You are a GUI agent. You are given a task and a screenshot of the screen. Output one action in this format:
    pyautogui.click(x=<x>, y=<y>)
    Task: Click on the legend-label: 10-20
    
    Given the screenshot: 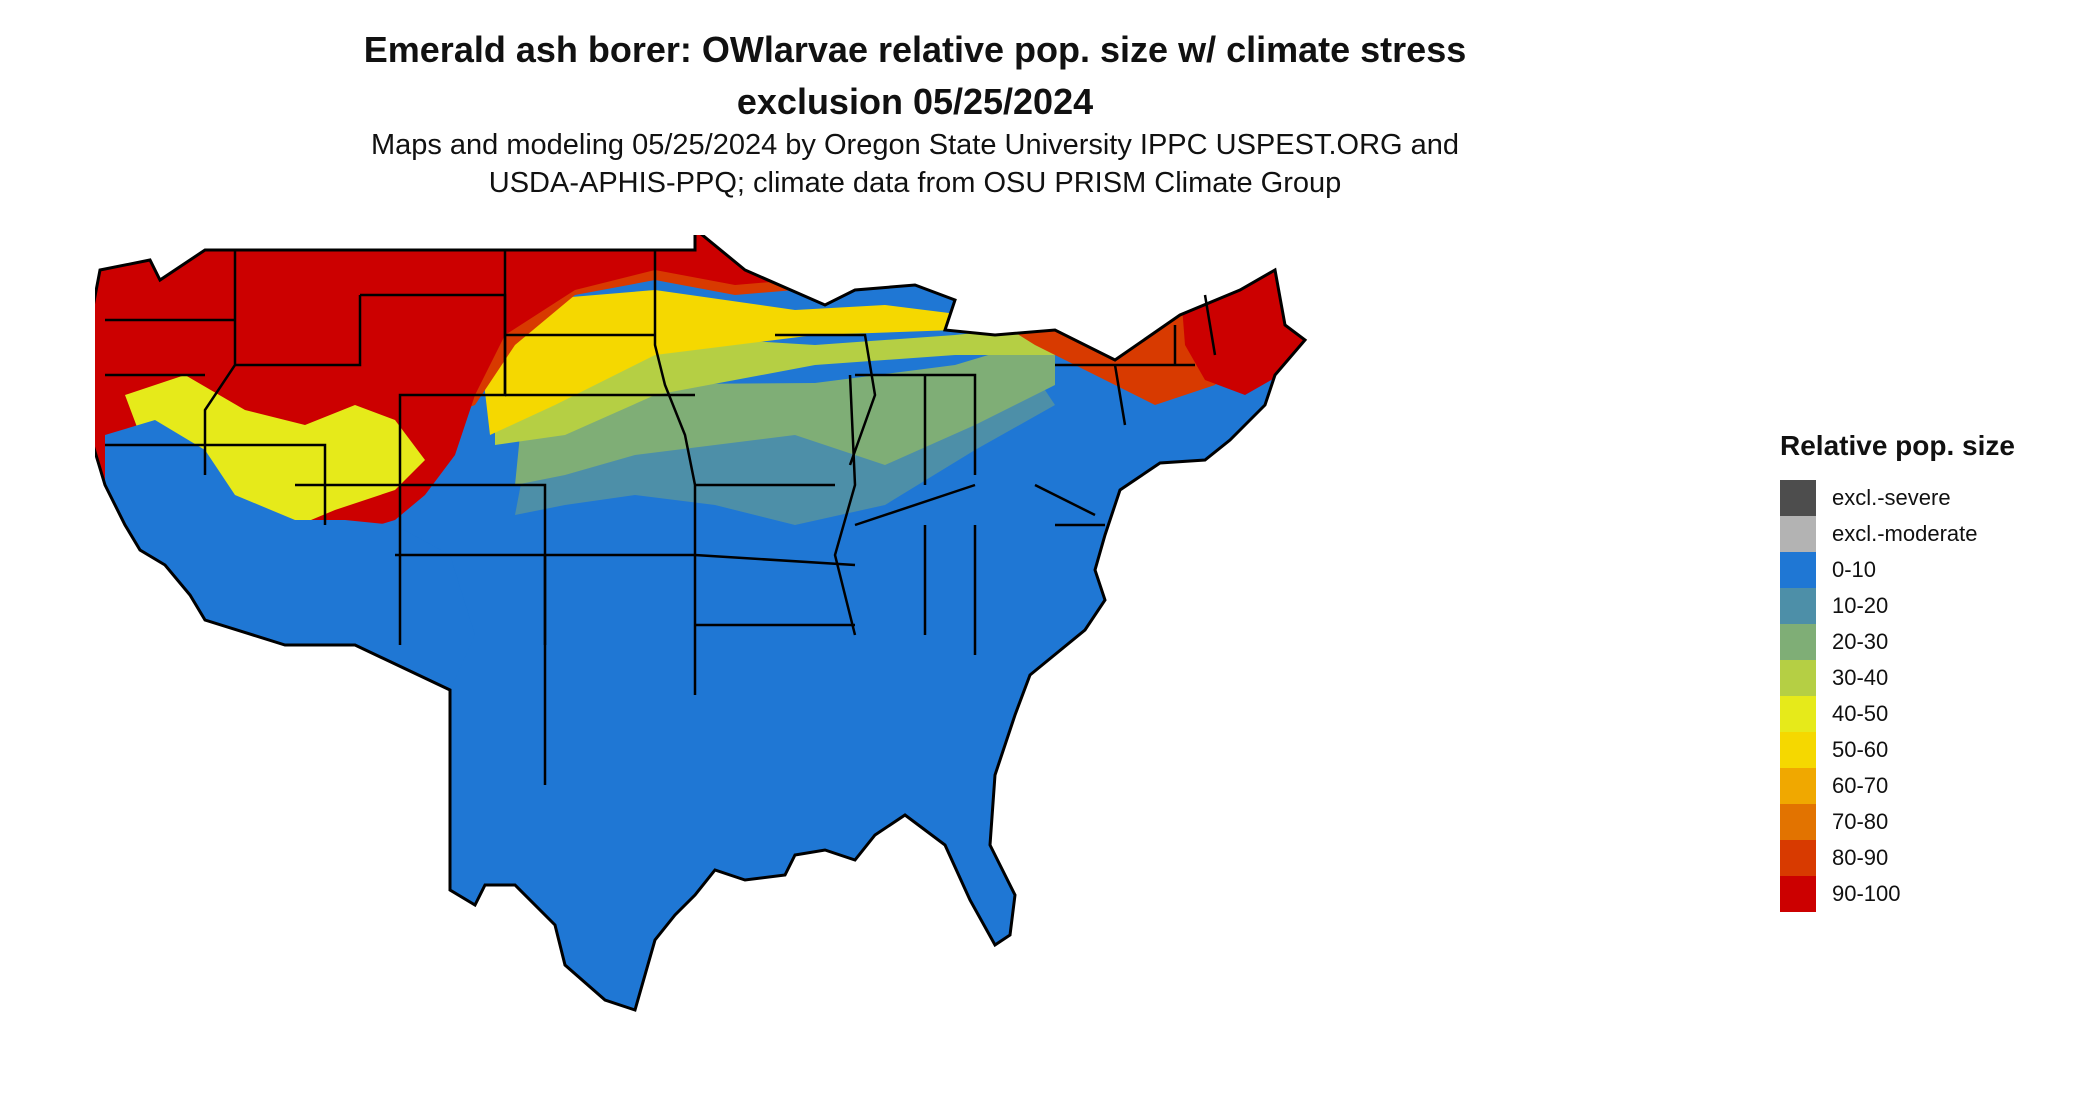 What is the action you would take?
    pyautogui.click(x=1860, y=605)
    